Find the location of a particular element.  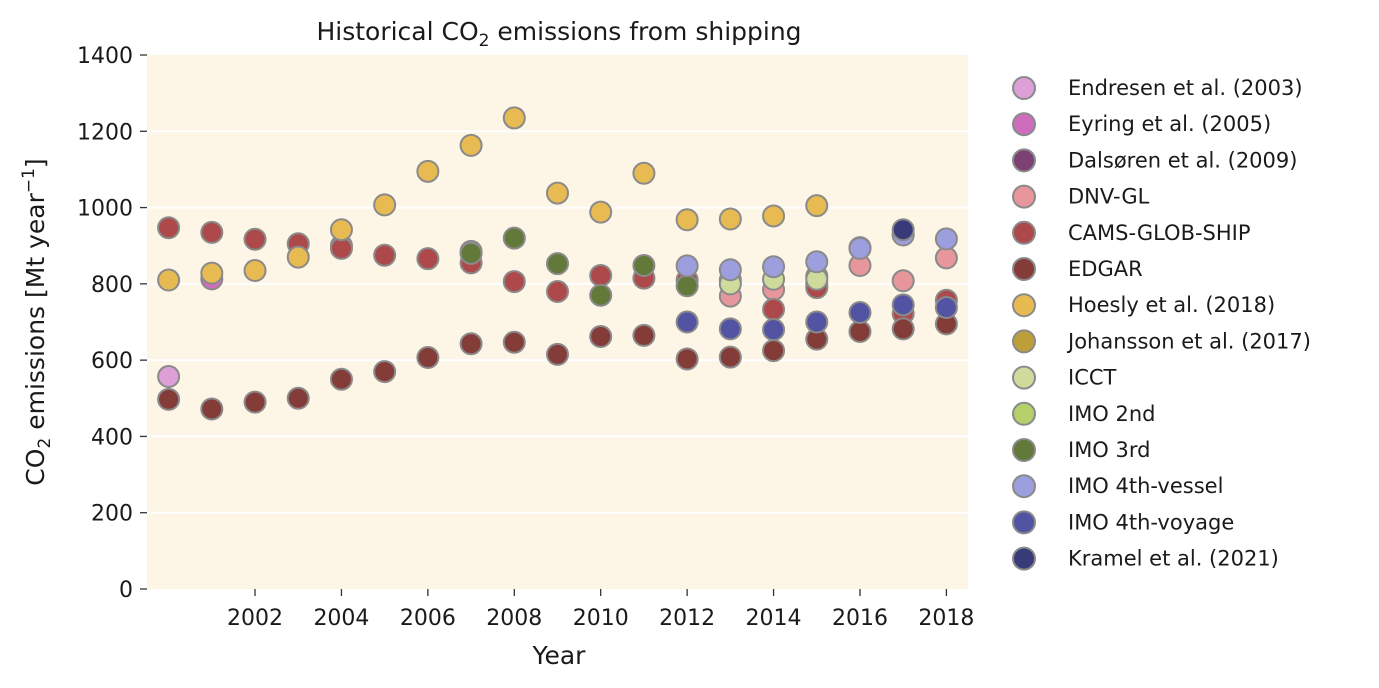

y-axis-title-superscript: −1 is located at coordinates (29, 180).